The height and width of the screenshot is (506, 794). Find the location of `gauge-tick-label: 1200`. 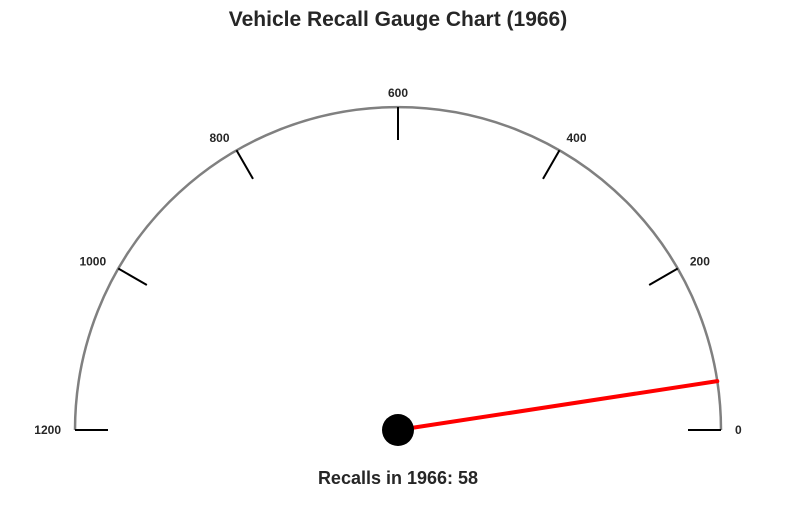

gauge-tick-label: 1200 is located at coordinates (47, 430).